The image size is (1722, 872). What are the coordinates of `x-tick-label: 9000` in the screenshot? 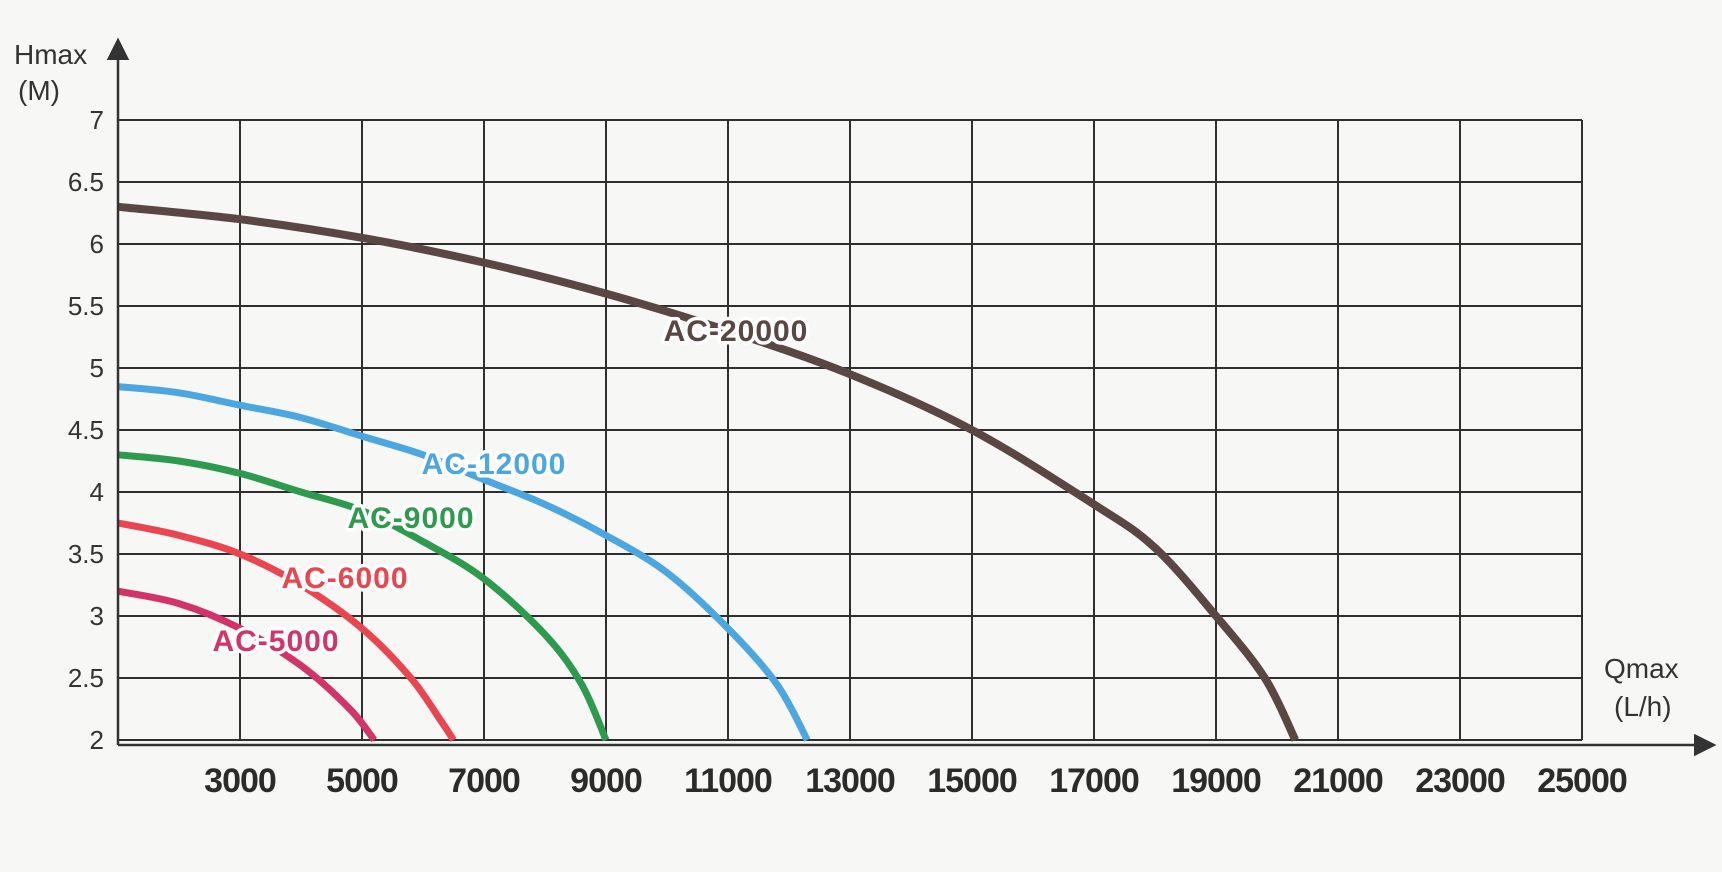 It's located at (606, 781).